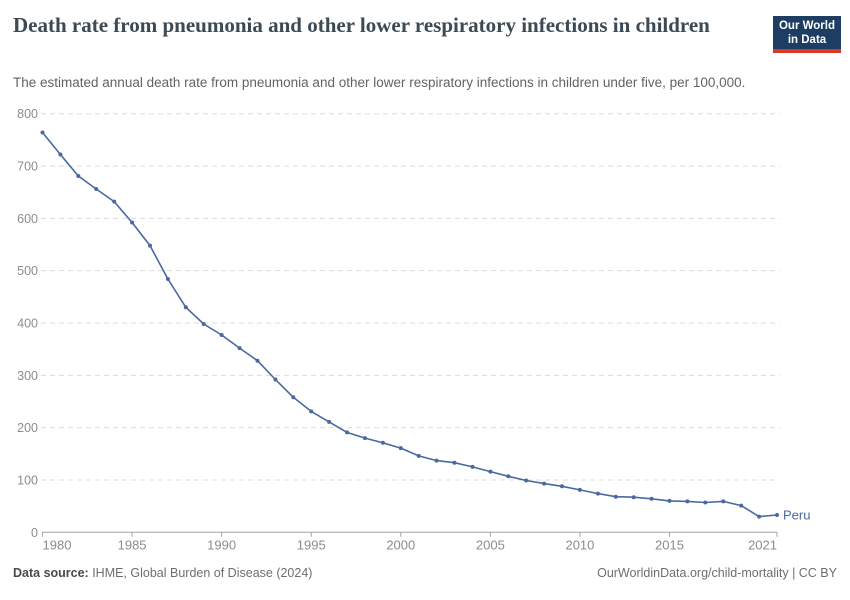 This screenshot has width=850, height=600. Describe the element at coordinates (27, 376) in the screenshot. I see `svg-text: 300` at that location.